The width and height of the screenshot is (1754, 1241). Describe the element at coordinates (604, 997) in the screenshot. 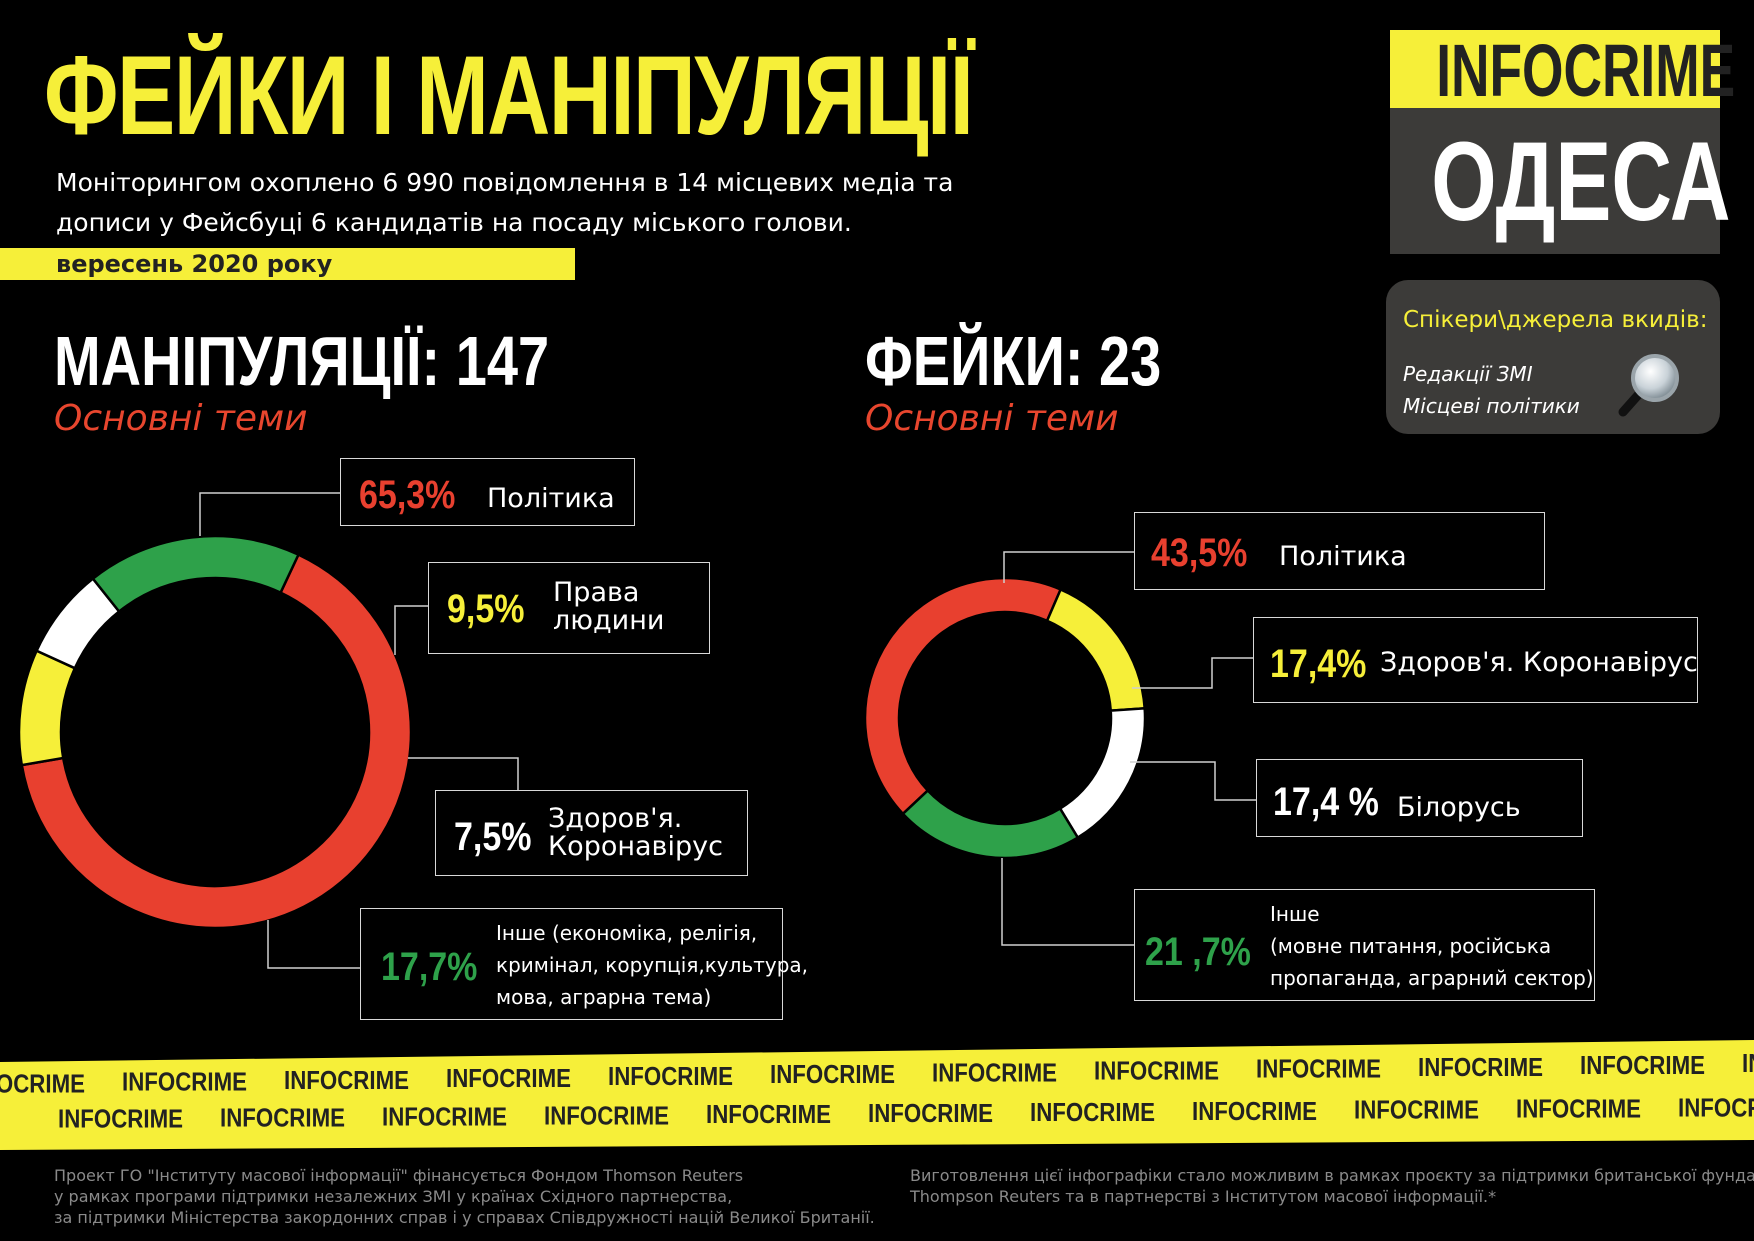

I see `slice-label: мова, аграрна тема)` at that location.